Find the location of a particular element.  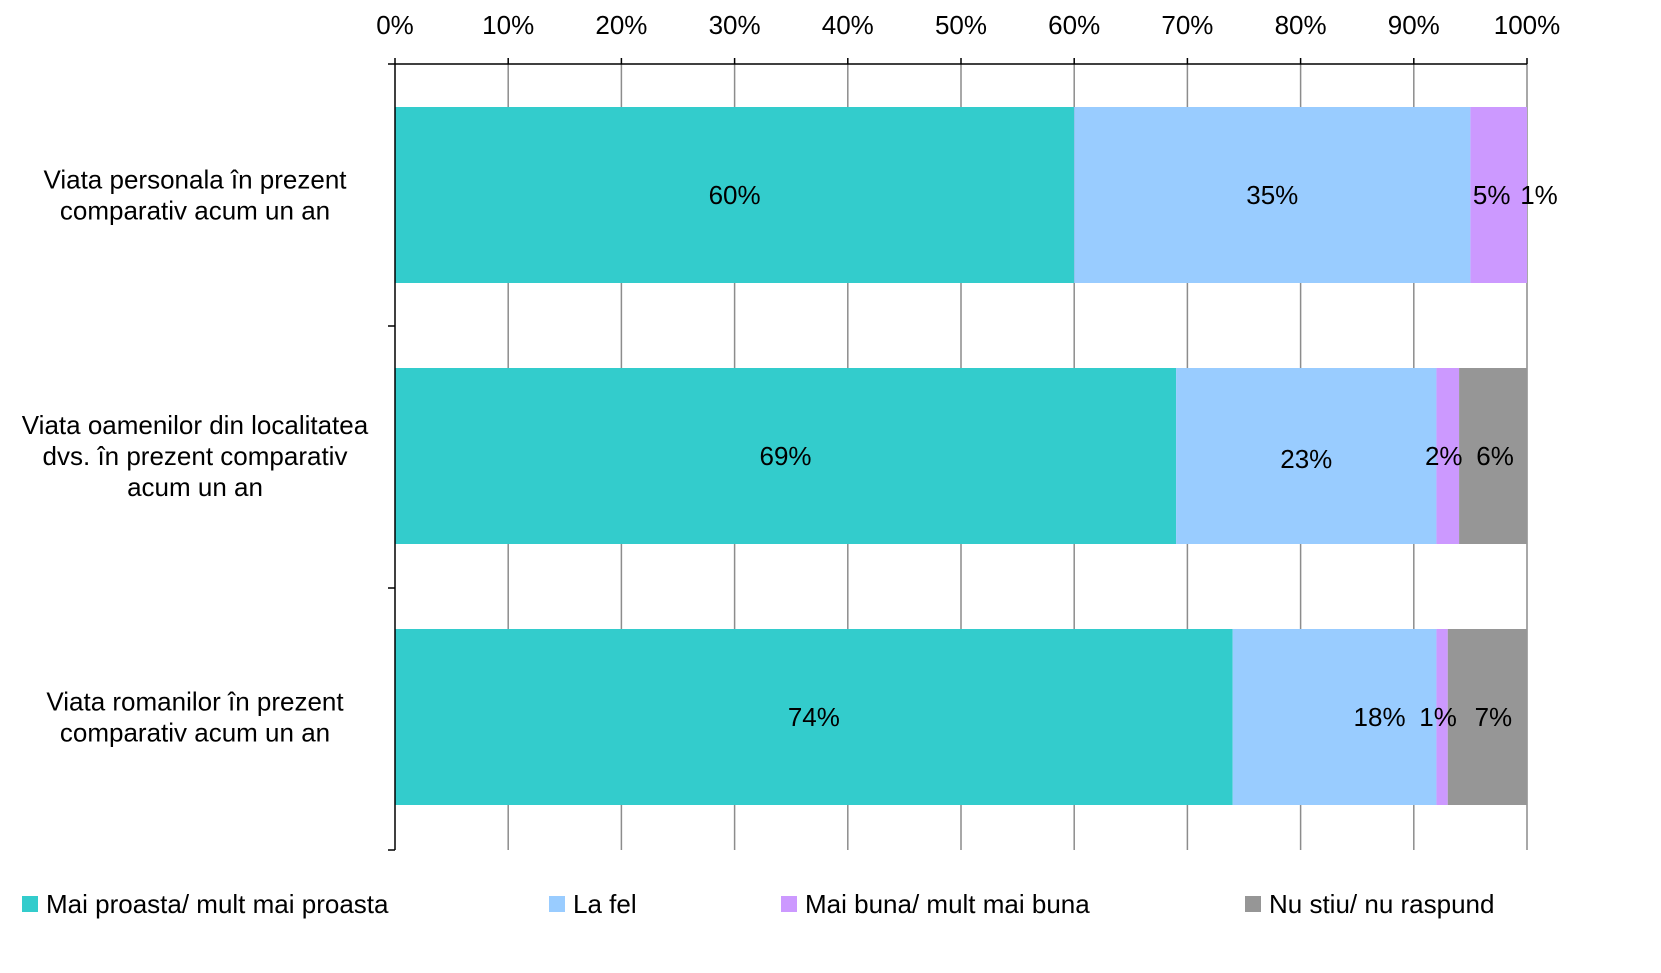

category-label-line: Viata romanilor în prezent is located at coordinates (195, 702).